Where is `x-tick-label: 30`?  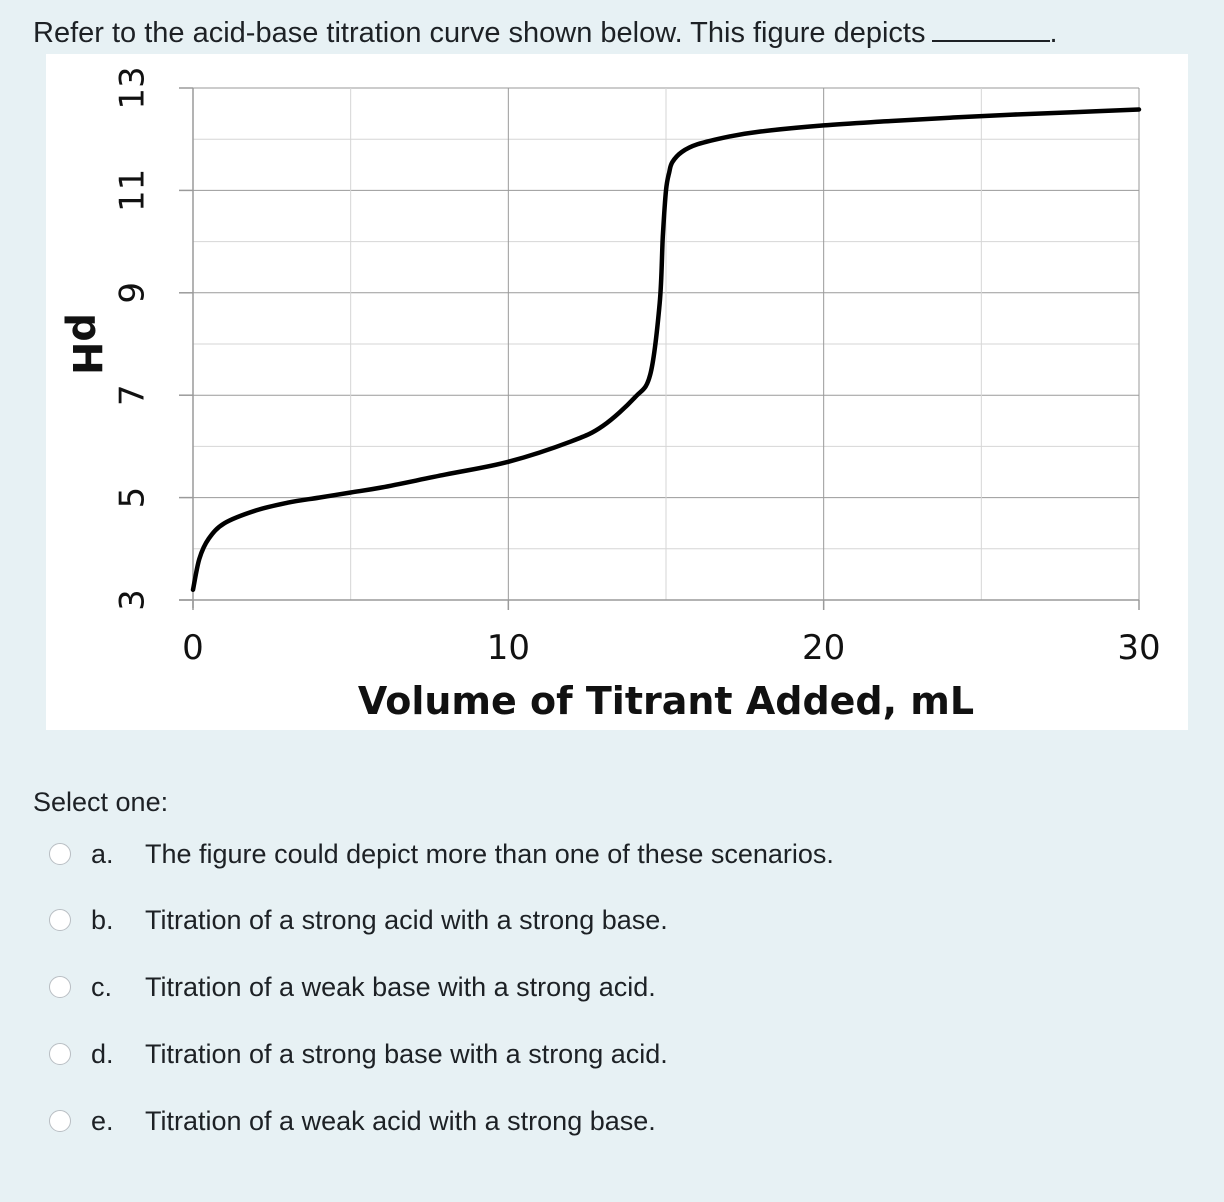
x-tick-label: 30 is located at coordinates (1138, 648).